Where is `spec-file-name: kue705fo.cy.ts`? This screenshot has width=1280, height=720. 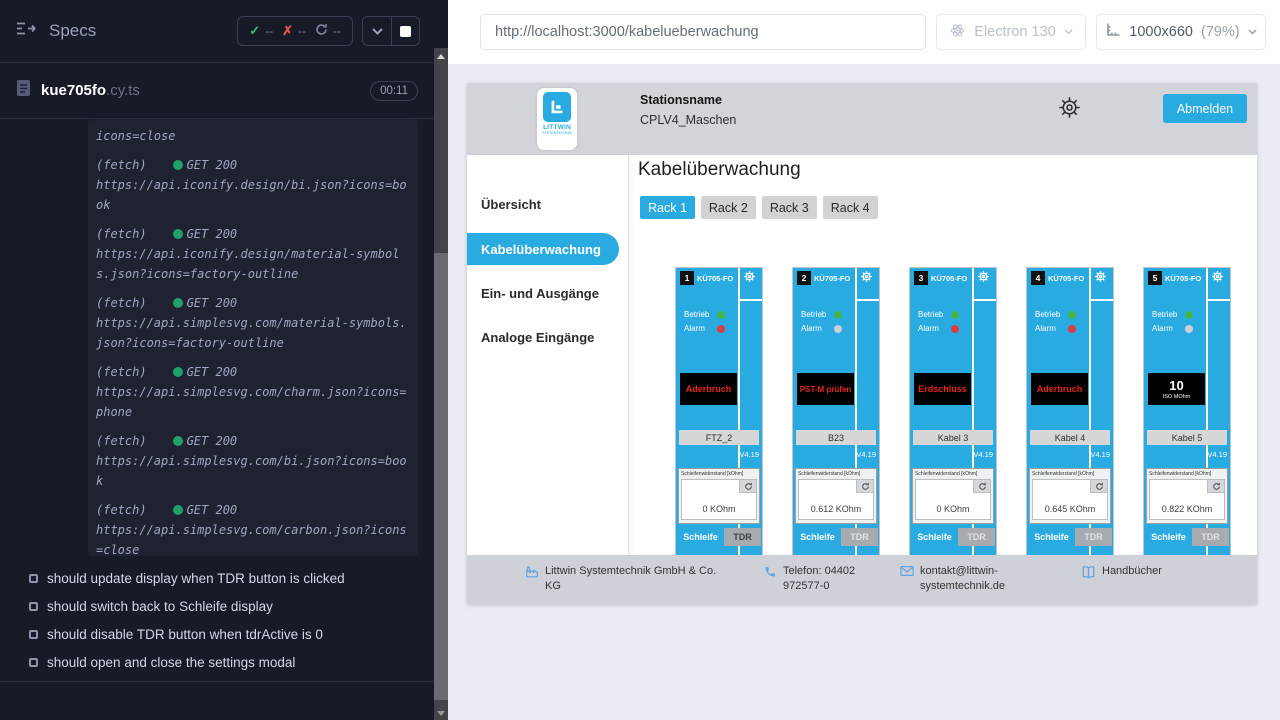
spec-file-name: kue705fo.cy.ts is located at coordinates (90, 90).